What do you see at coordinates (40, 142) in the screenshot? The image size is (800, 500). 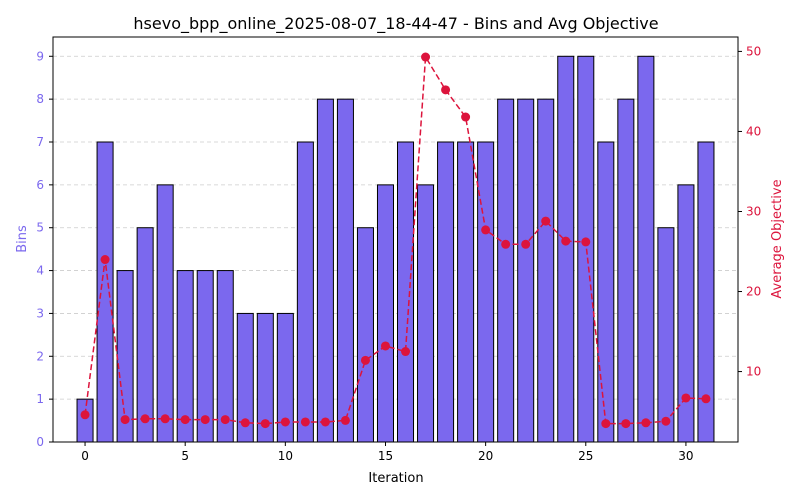 I see `y-tick-label-left: 7` at bounding box center [40, 142].